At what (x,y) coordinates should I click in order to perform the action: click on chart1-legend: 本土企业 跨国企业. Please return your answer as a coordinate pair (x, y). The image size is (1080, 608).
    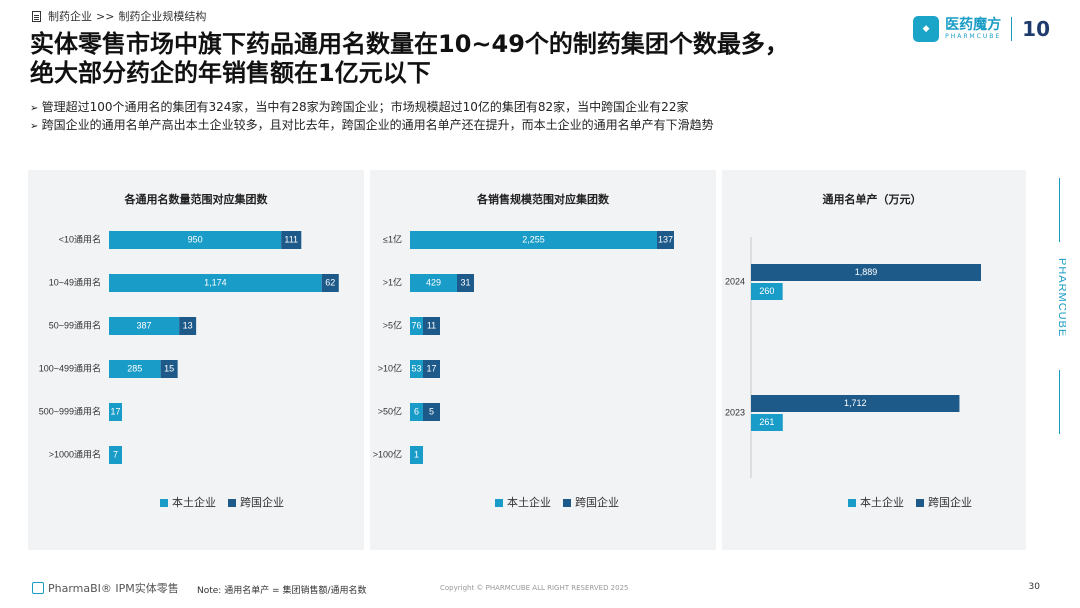
    Looking at the image, I should click on (222, 502).